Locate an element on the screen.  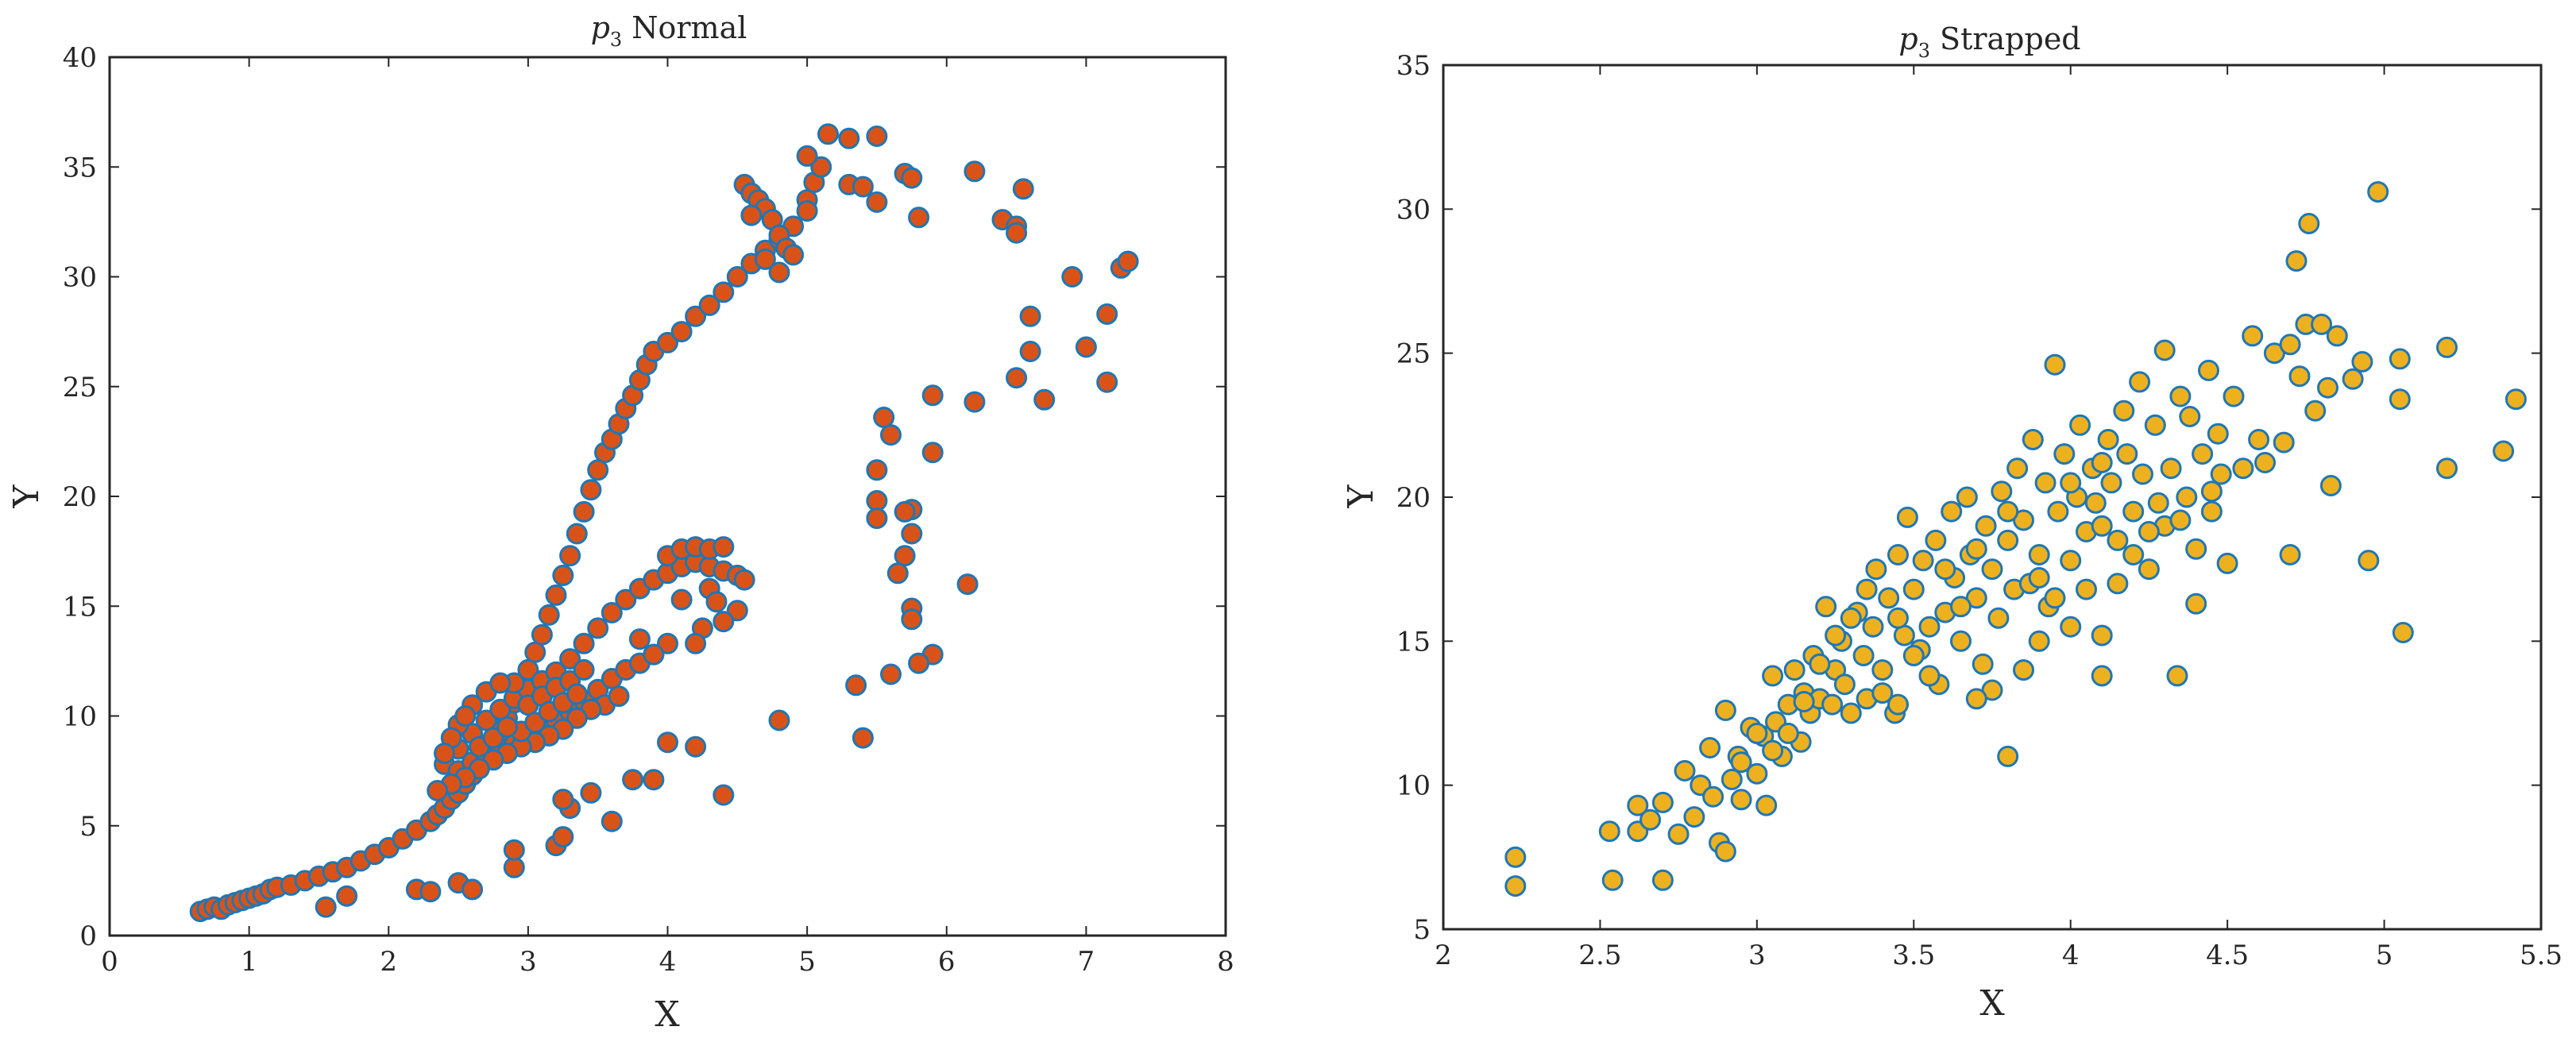
x-tick-label: 2 is located at coordinates (1443, 955).